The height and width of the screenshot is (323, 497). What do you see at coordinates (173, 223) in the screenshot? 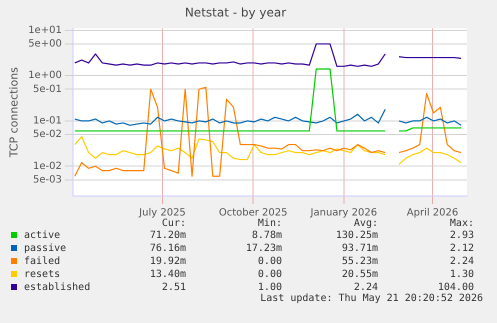
I see `text: Cur:` at bounding box center [173, 223].